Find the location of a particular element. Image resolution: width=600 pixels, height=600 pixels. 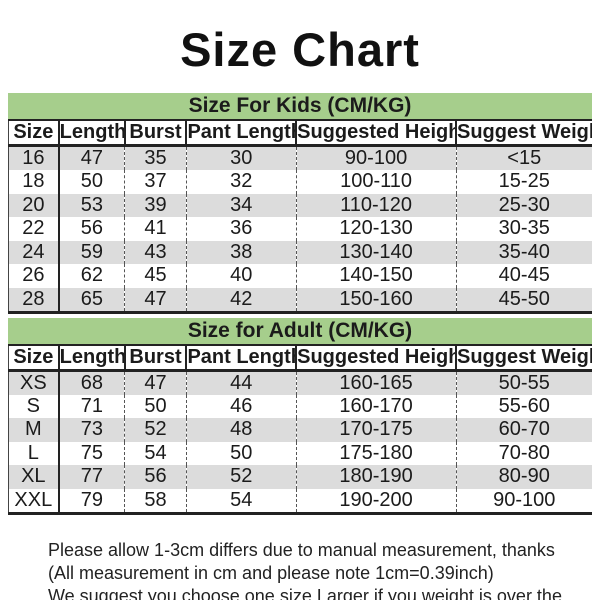

table-cell: 75 is located at coordinates (91, 453).